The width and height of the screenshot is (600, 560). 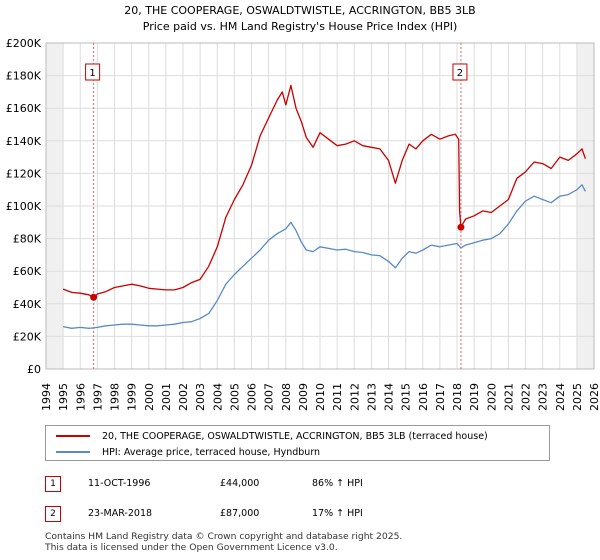 I want to click on x-tick-label: 1997, so click(x=97, y=397).